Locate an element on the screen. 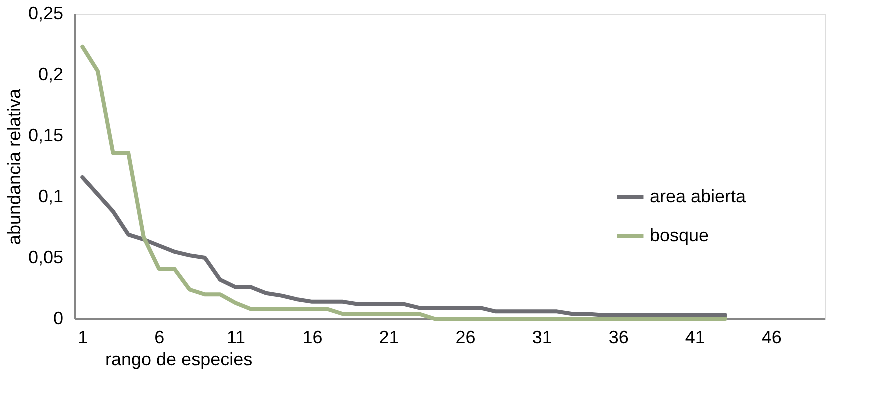 This screenshot has width=870, height=416. x-tick-label: 41 is located at coordinates (695, 338).